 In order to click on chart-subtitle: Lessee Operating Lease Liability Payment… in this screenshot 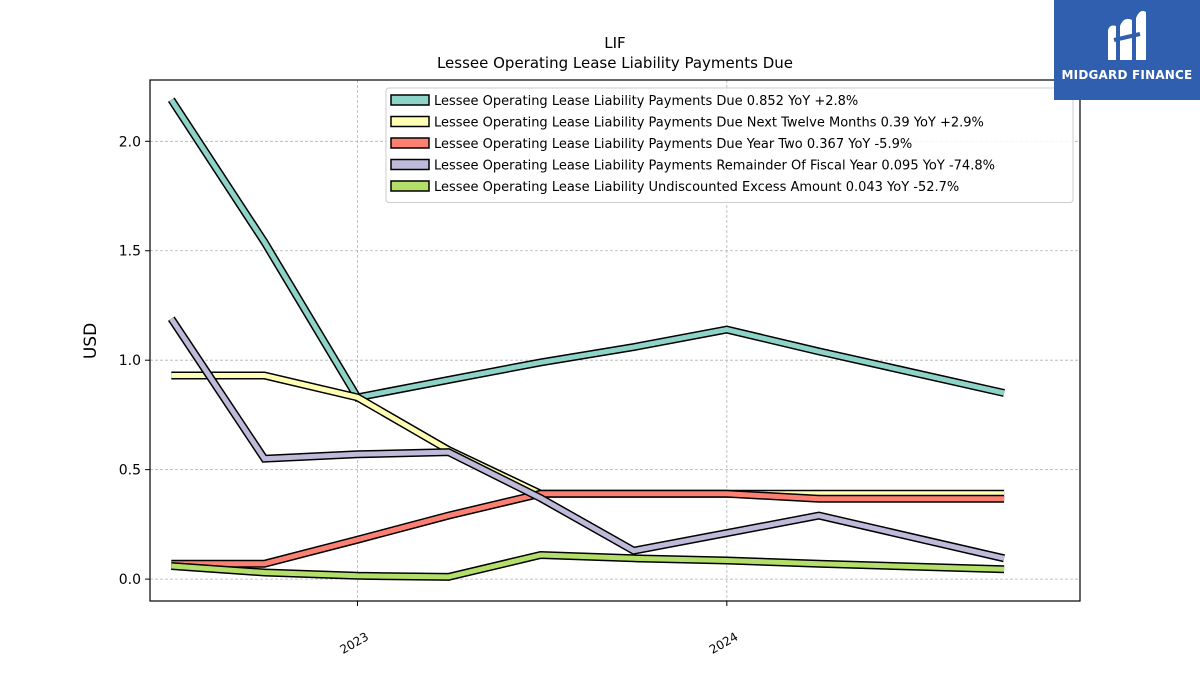, I will do `click(615, 63)`.